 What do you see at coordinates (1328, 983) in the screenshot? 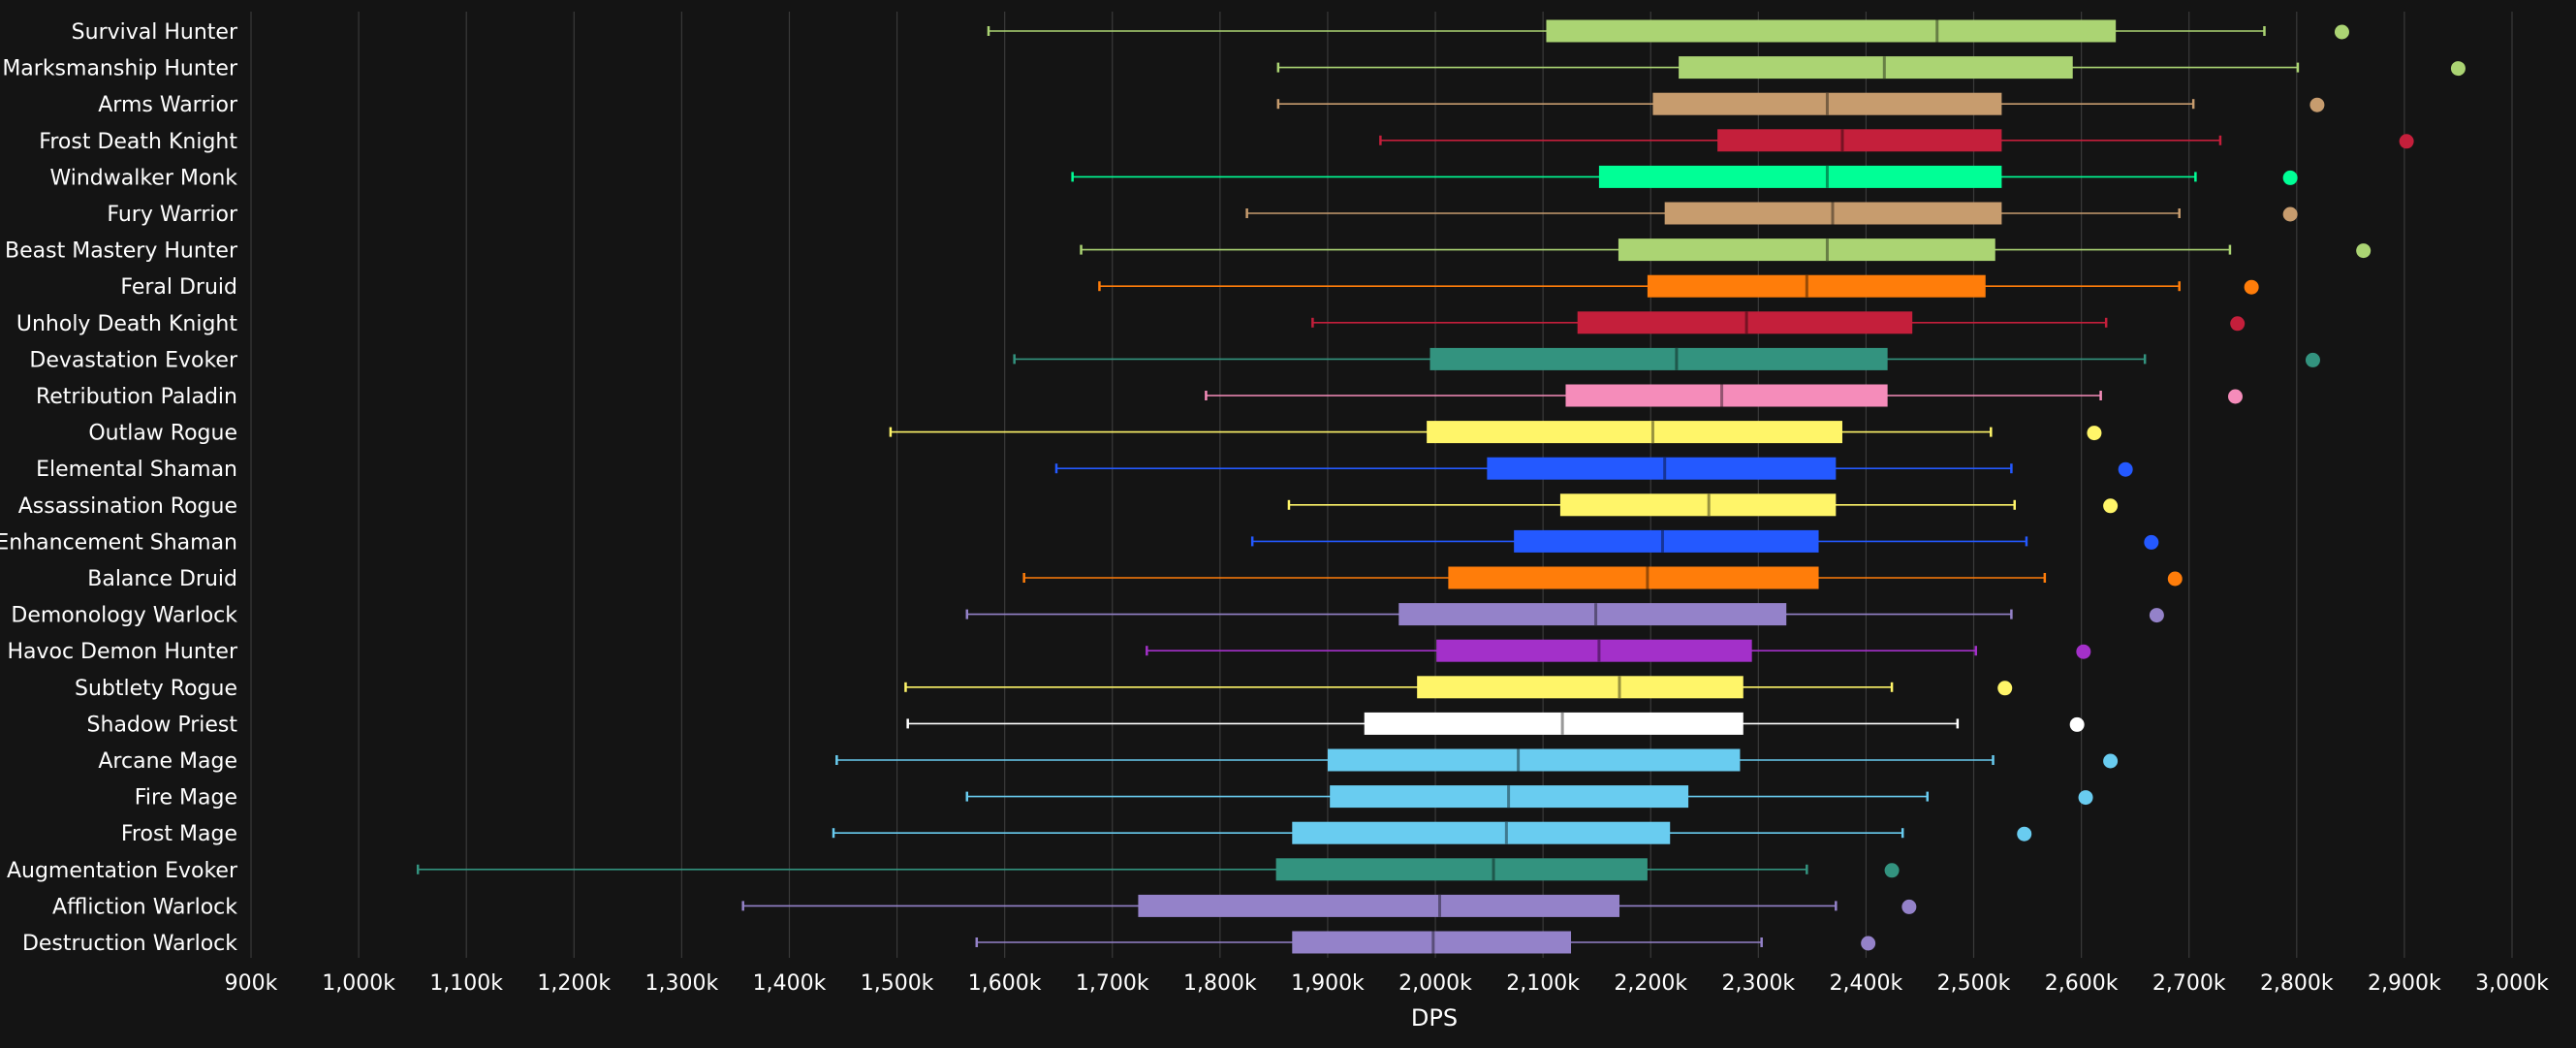
I see `x-tick-label: 1,900k` at bounding box center [1328, 983].